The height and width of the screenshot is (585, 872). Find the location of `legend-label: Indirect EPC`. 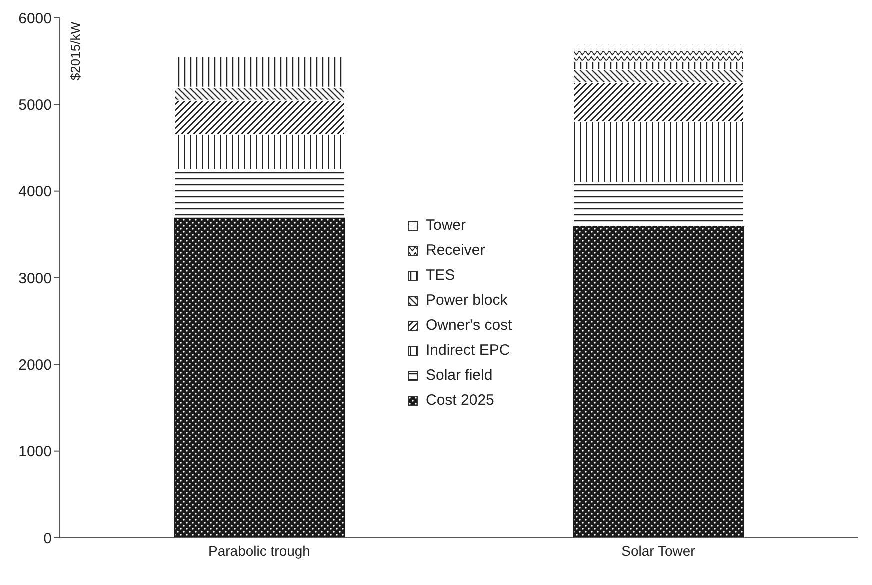

legend-label: Indirect EPC is located at coordinates (468, 351).